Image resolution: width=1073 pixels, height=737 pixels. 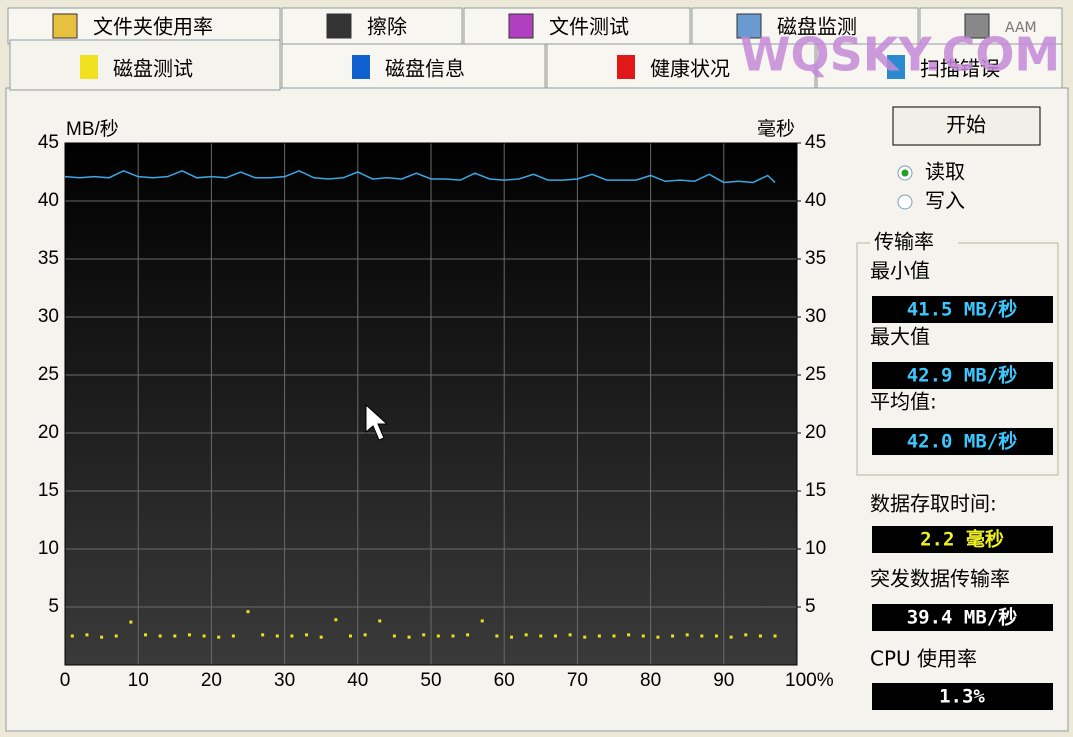 I want to click on radio-write, so click(x=905, y=202).